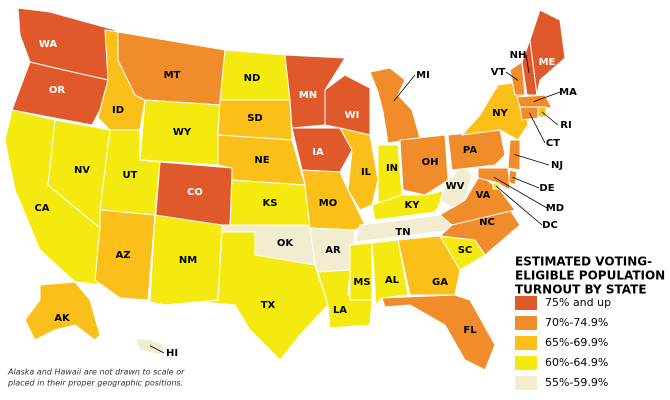  What do you see at coordinates (546, 188) in the screenshot?
I see `state-label: DE` at bounding box center [546, 188].